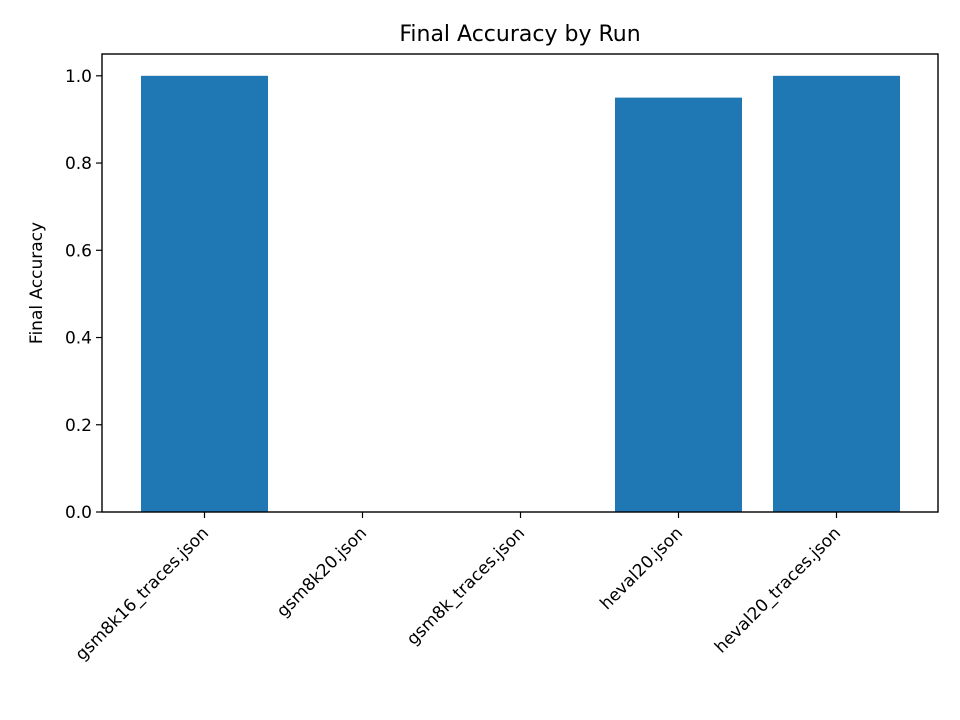  I want to click on y-tick-label: 1.0, so click(78, 77).